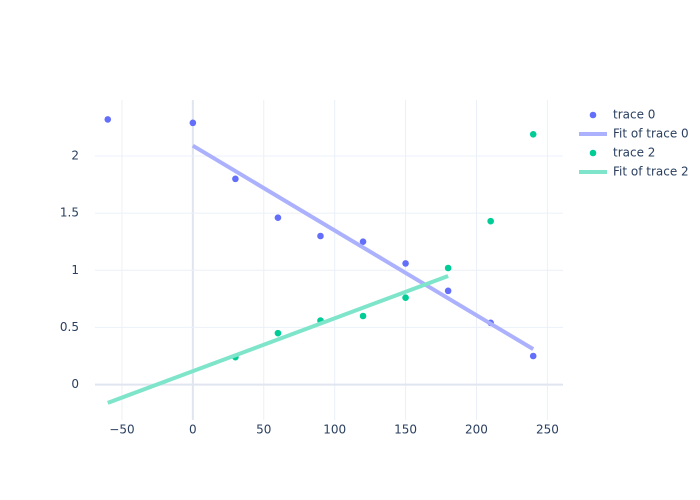 The image size is (700, 500). What do you see at coordinates (75, 384) in the screenshot?
I see `y-tick-label: 0` at bounding box center [75, 384].